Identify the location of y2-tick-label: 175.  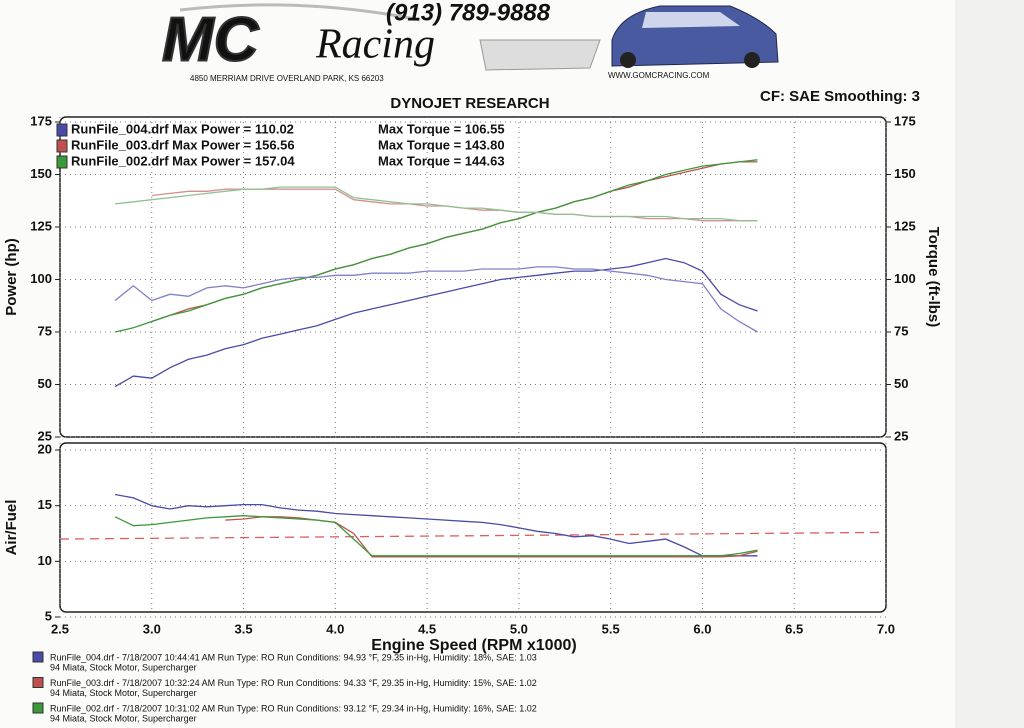
(905, 120).